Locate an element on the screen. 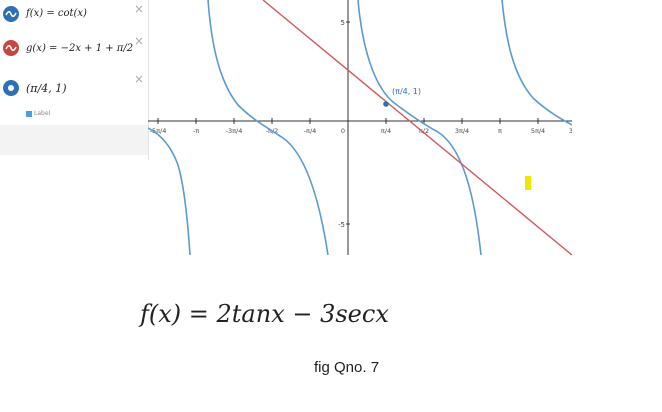 The width and height of the screenshot is (662, 412). expression-text: g(x) = −2x + 1 + π/2 is located at coordinates (80, 48).